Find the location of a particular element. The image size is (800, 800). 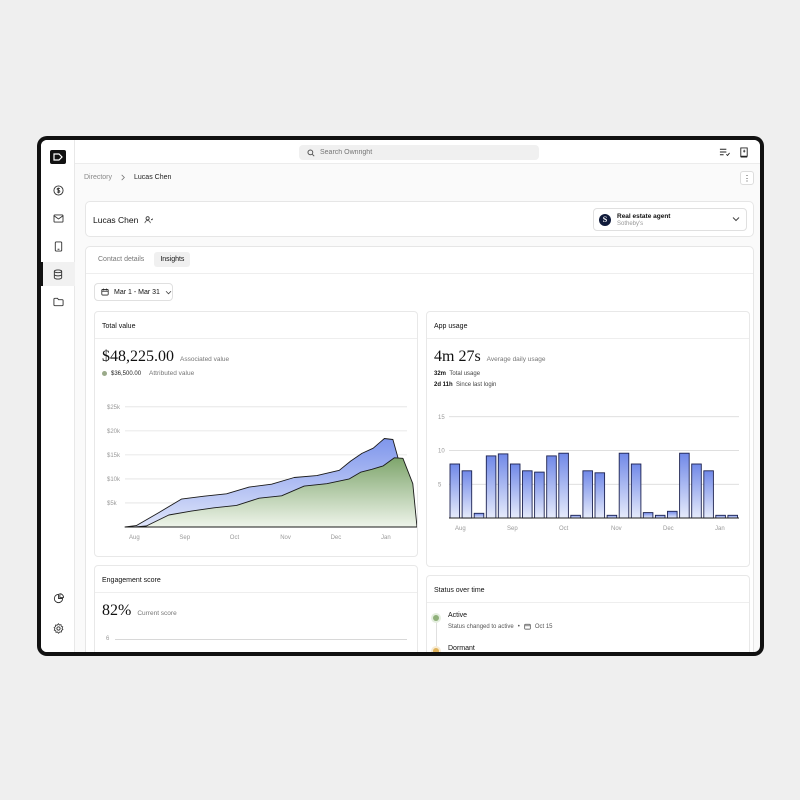

person-icon is located at coordinates (149, 220).